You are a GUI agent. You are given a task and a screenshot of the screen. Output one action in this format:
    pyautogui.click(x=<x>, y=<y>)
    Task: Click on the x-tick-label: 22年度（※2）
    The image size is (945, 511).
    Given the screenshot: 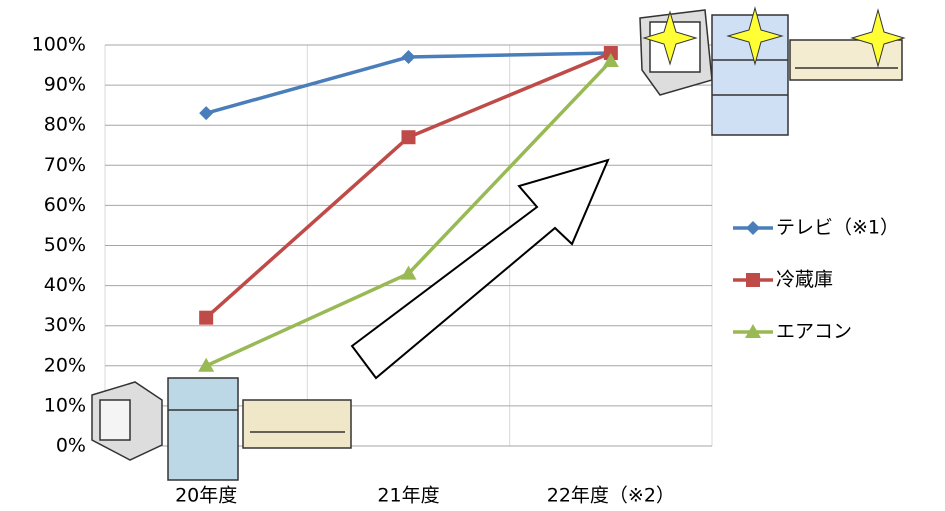 What is the action you would take?
    pyautogui.click(x=611, y=496)
    